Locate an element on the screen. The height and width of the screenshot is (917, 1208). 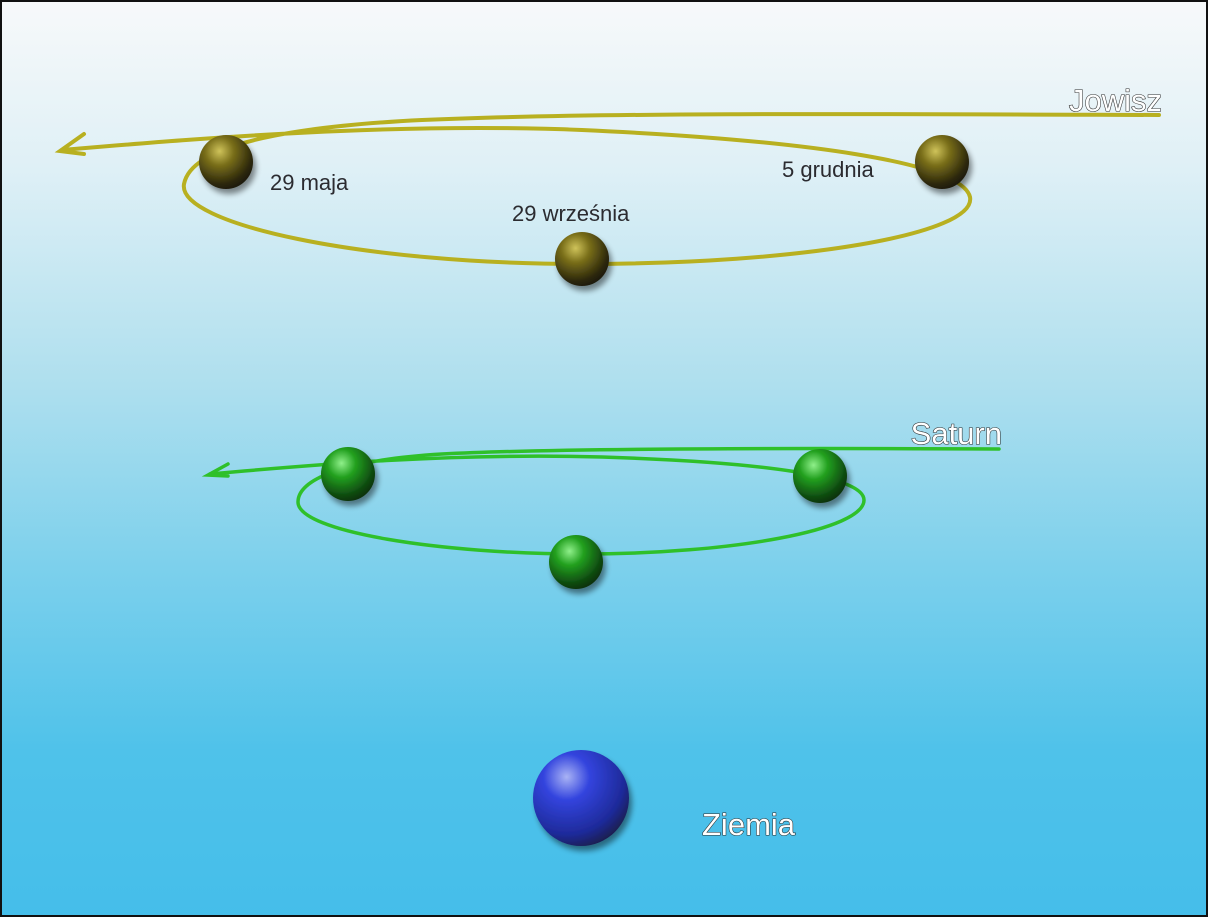
date-label-september: 29 września is located at coordinates (571, 213).